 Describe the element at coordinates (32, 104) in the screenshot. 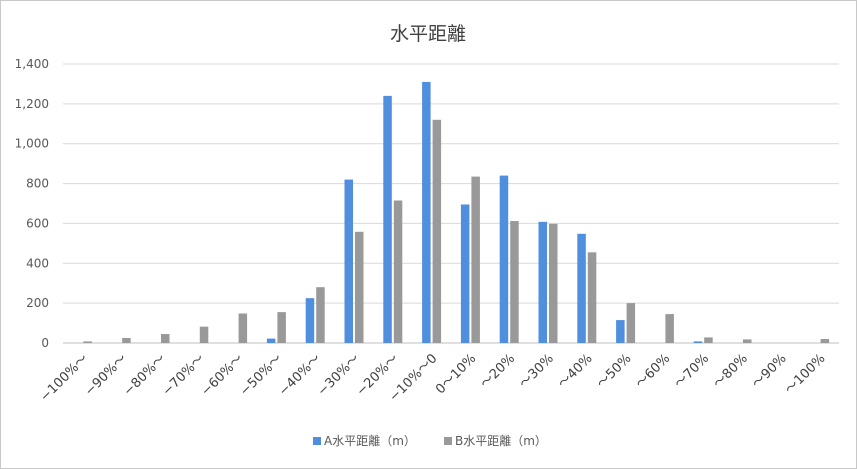

I see `y-tick-label: 1,200` at that location.